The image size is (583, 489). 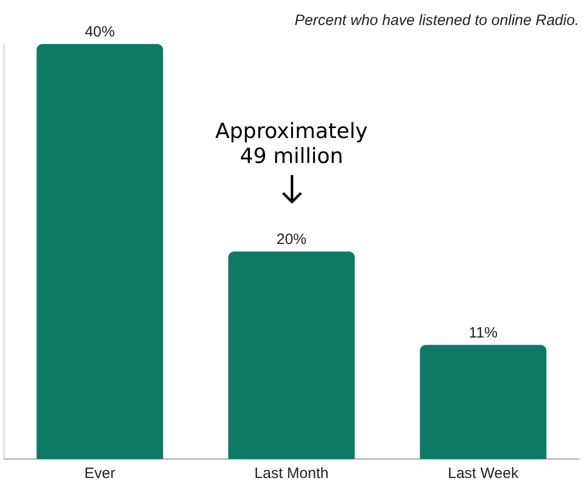 What do you see at coordinates (99, 32) in the screenshot?
I see `data-label: 40%` at bounding box center [99, 32].